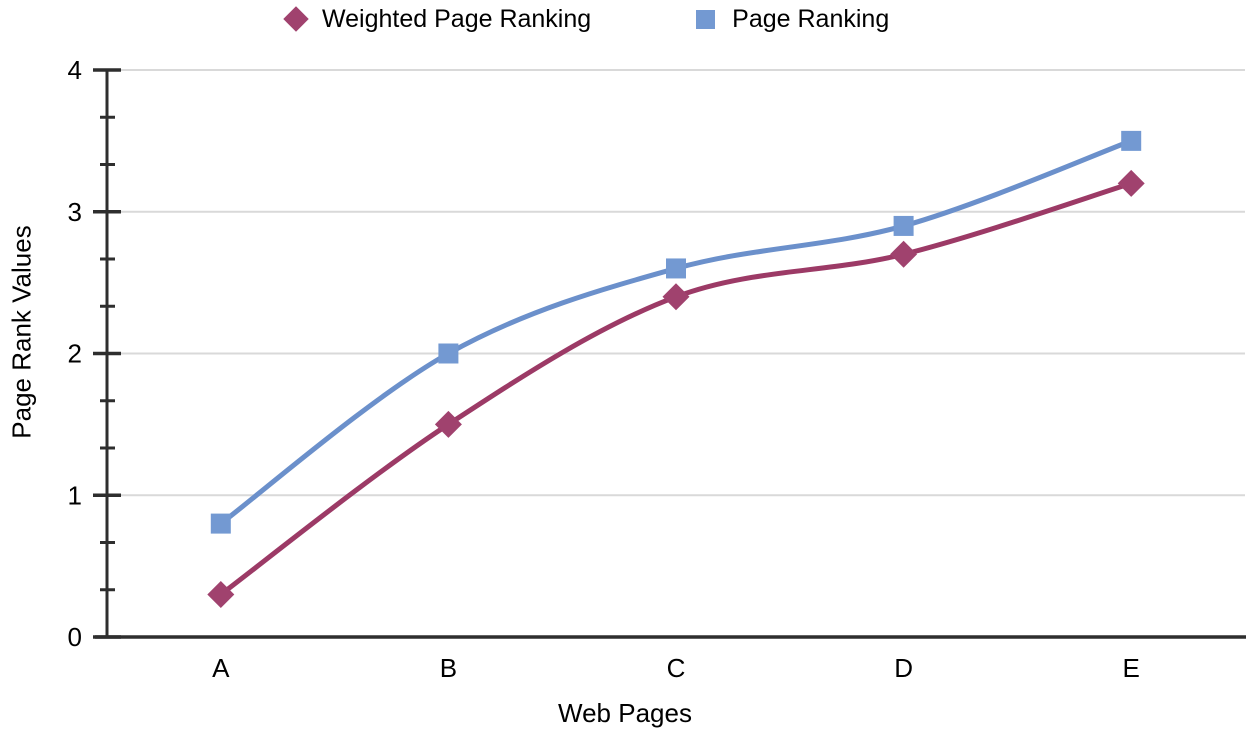 Image resolution: width=1250 pixels, height=734 pixels. Describe the element at coordinates (75, 70) in the screenshot. I see `y-tick-label: 4` at that location.